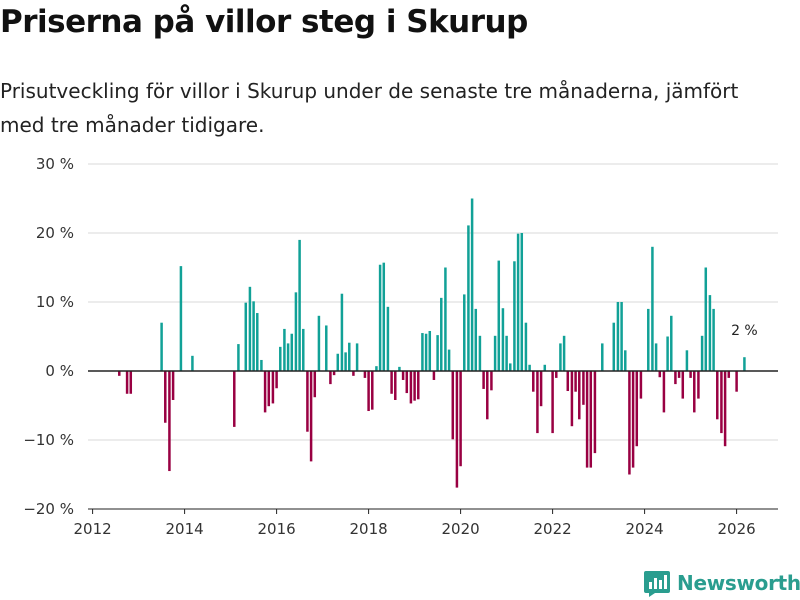 The width and height of the screenshot is (800, 600). Describe the element at coordinates (461, 529) in the screenshot. I see `x-tick-label: 2020` at that location.